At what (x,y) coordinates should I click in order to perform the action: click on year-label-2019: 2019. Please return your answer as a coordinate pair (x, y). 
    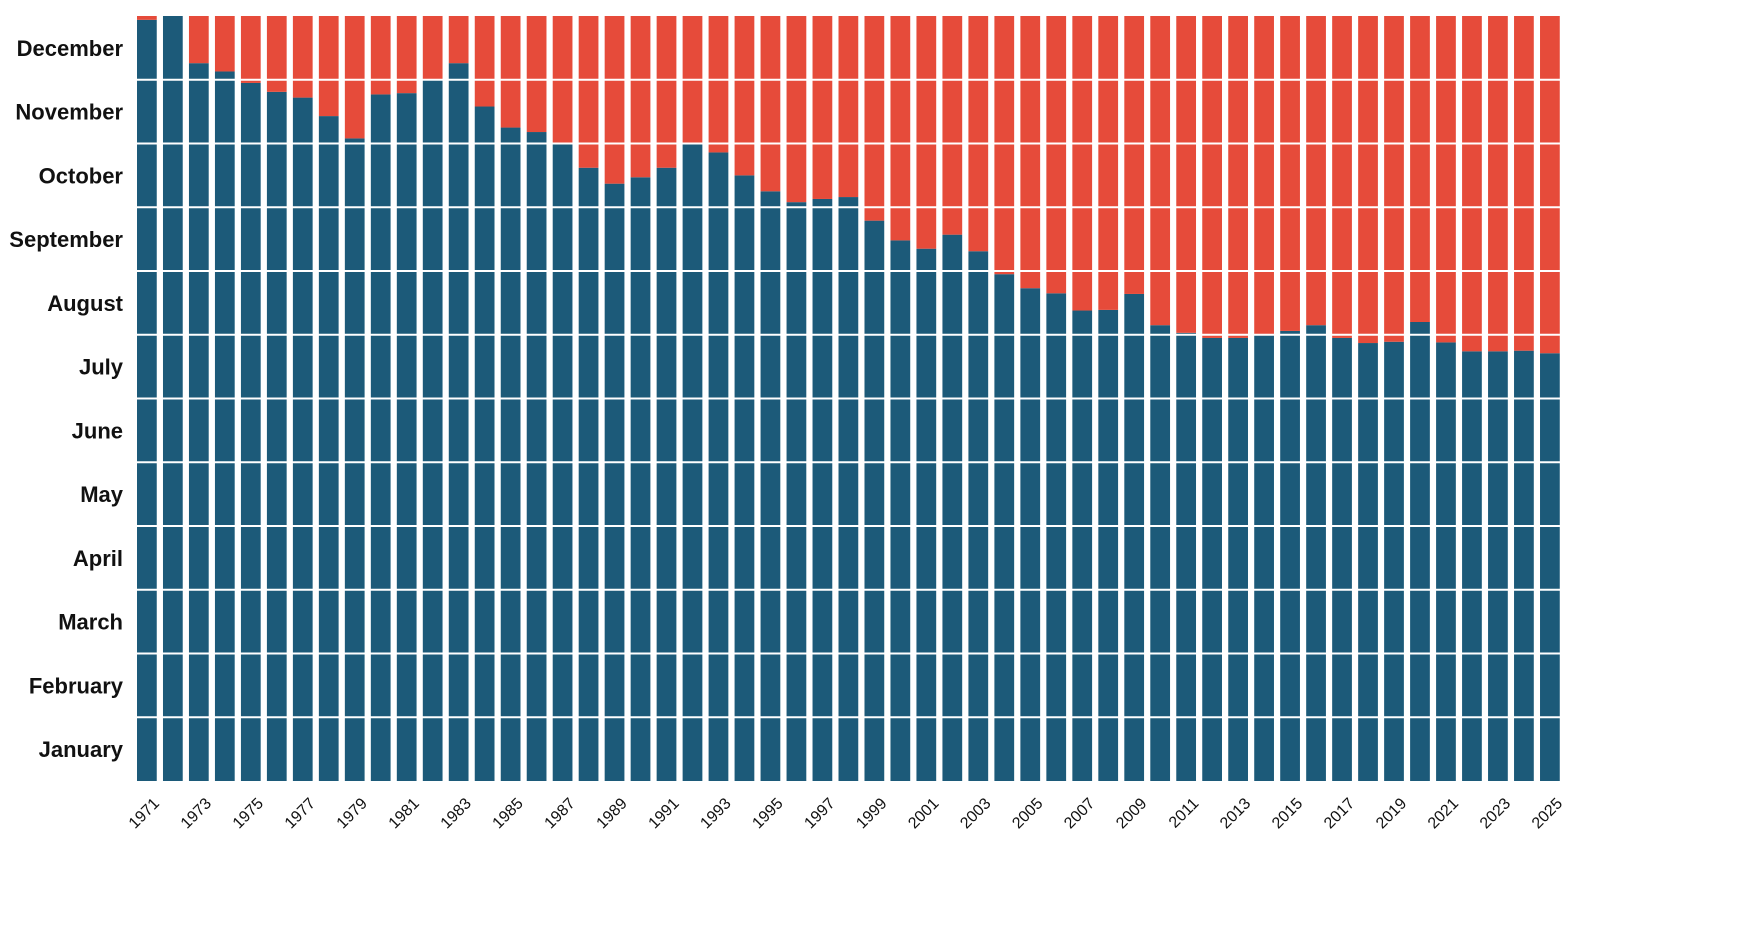
    Looking at the image, I should click on (1391, 813).